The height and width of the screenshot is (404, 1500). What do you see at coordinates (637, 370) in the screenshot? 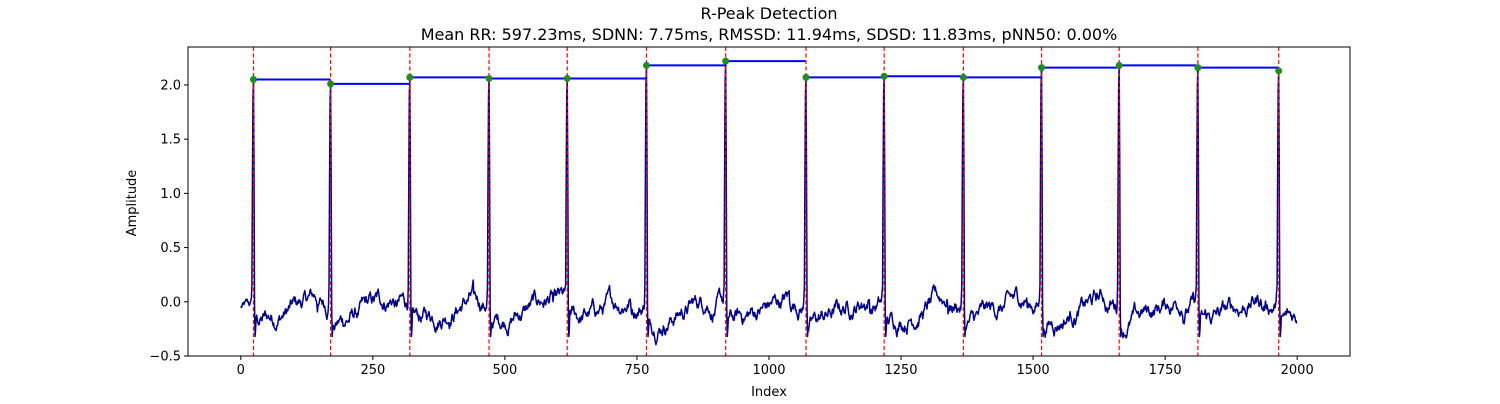
I see `x-tick-label: 750` at bounding box center [637, 370].